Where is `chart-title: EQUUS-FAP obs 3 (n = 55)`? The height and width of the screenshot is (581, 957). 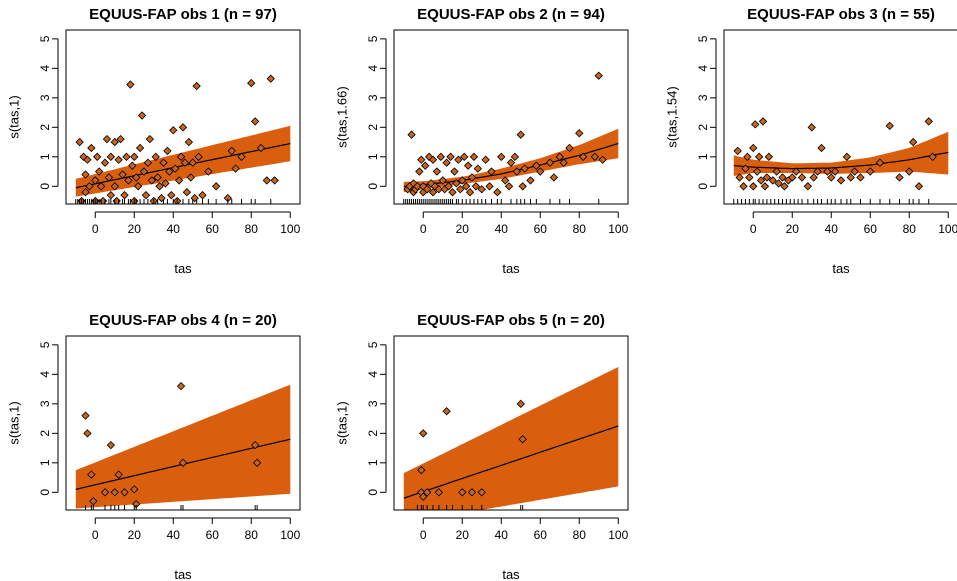
chart-title: EQUUS-FAP obs 3 (n = 55) is located at coordinates (841, 14).